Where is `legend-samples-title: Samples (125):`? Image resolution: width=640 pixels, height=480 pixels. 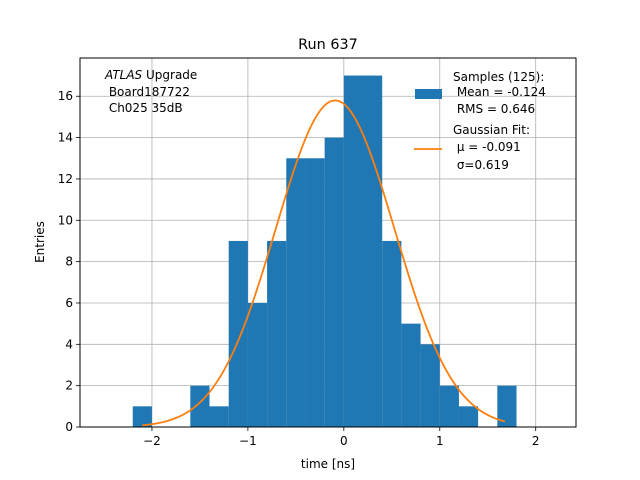
legend-samples-title: Samples (125): is located at coordinates (498, 77).